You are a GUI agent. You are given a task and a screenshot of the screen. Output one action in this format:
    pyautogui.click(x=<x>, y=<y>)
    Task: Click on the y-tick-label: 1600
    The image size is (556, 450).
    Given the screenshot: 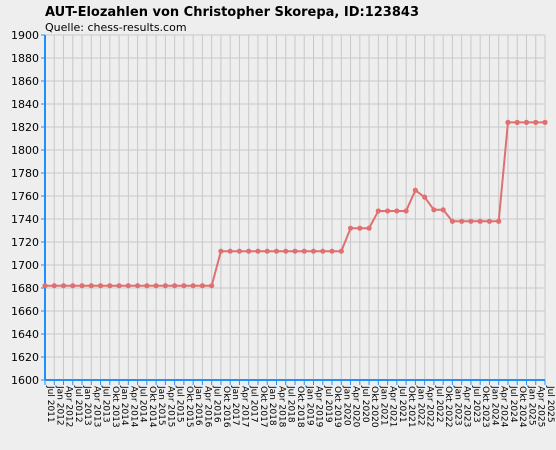 What is the action you would take?
    pyautogui.click(x=25, y=380)
    